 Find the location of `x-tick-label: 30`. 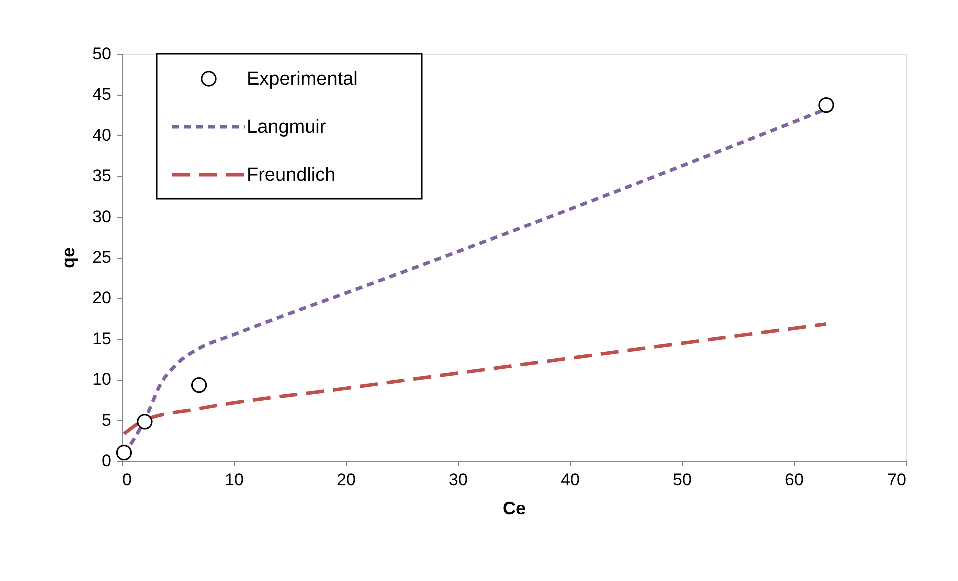

x-tick-label: 30 is located at coordinates (458, 480).